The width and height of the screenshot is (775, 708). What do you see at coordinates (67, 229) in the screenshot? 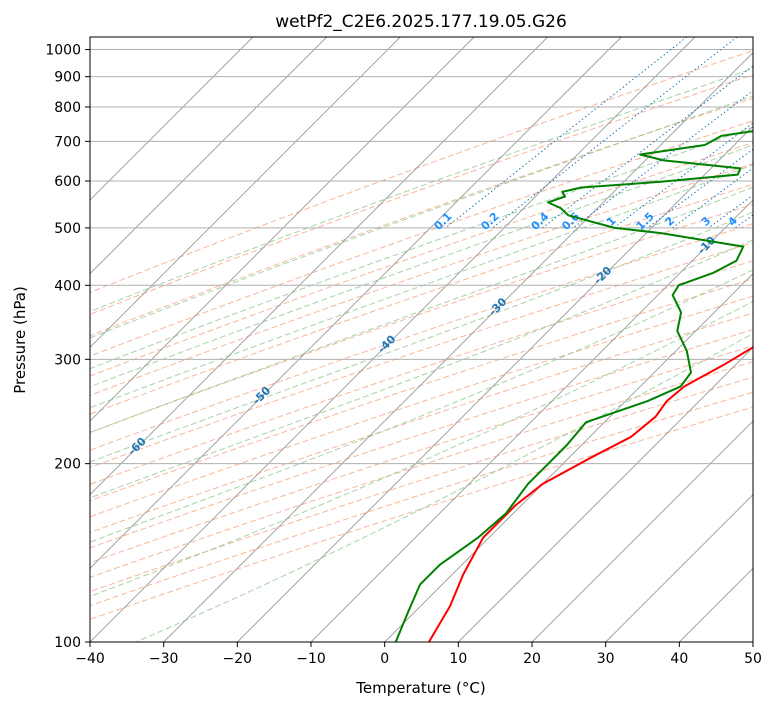
I see `y-tick-label: 500` at bounding box center [67, 229].